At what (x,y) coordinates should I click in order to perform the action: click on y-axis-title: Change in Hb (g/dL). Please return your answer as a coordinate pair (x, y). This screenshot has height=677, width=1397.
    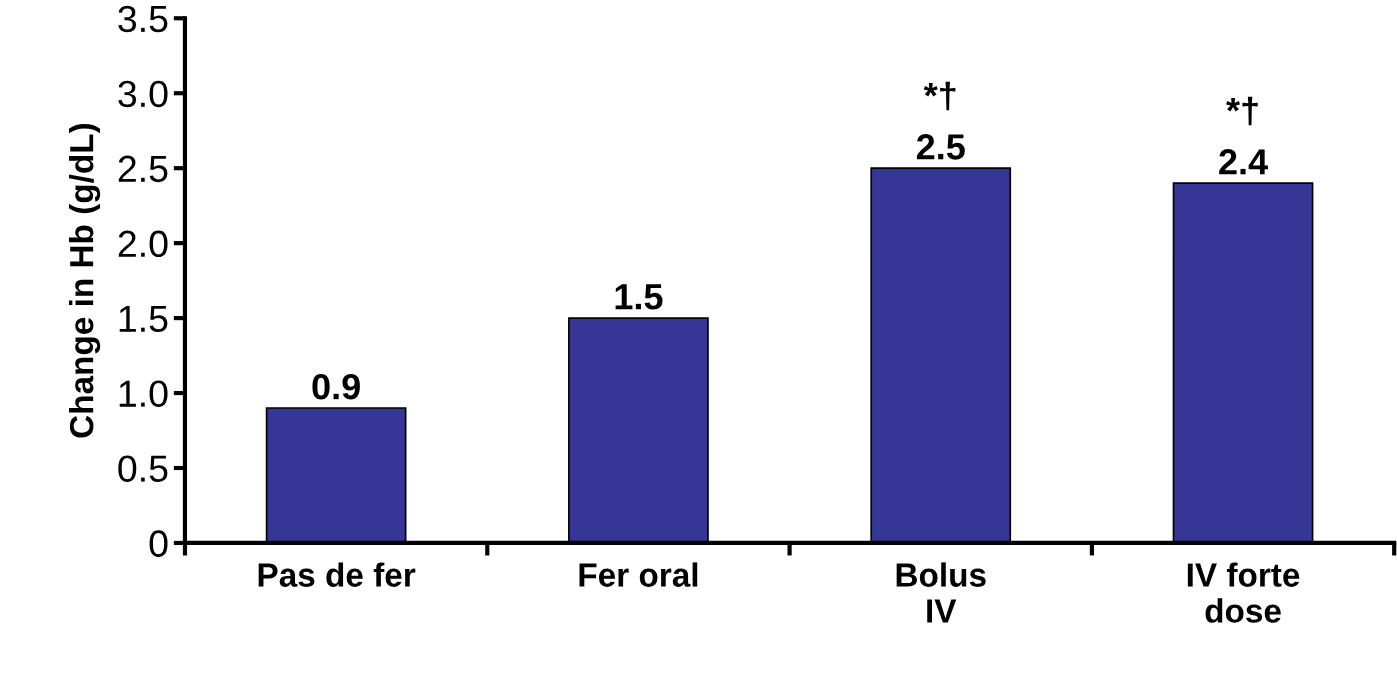
    Looking at the image, I should click on (84, 280).